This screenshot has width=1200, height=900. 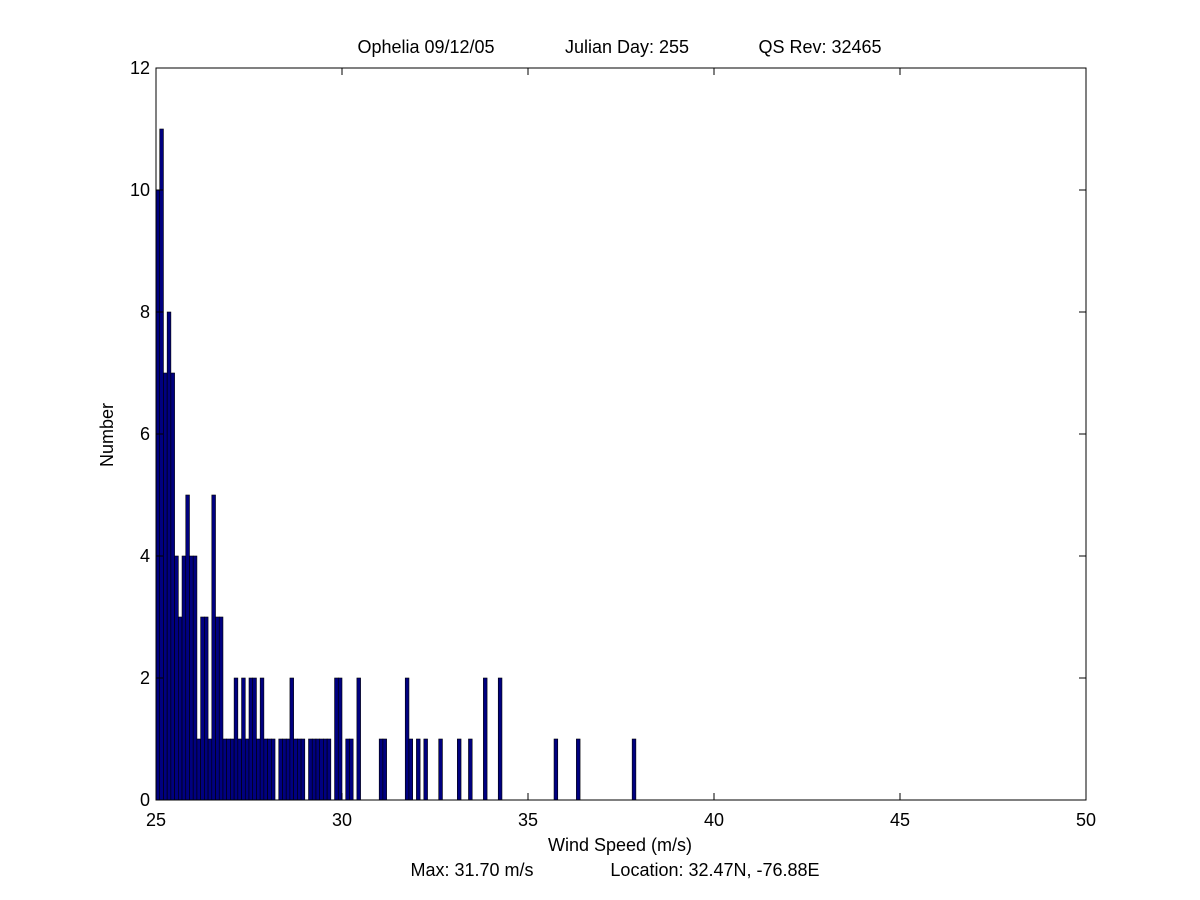 What do you see at coordinates (145, 434) in the screenshot?
I see `y-tick-label: 6` at bounding box center [145, 434].